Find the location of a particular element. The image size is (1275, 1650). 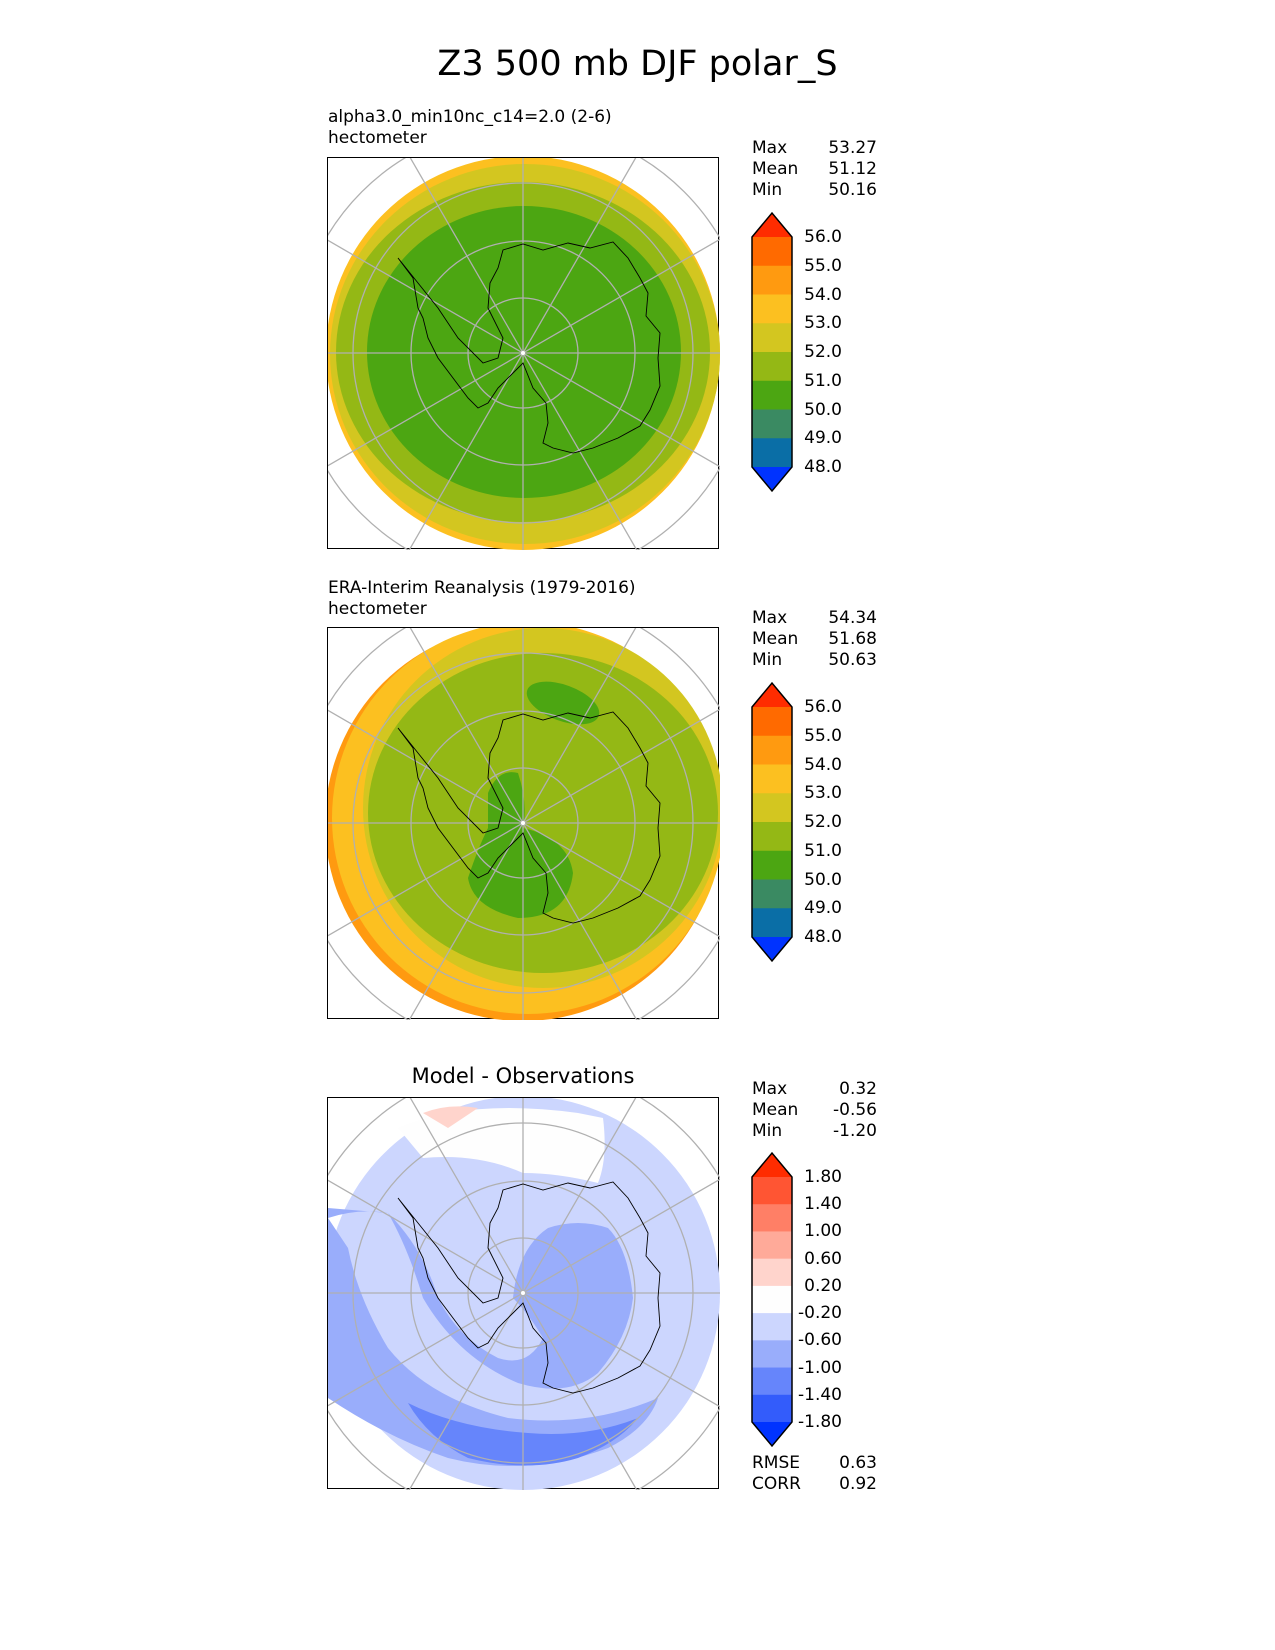

colorbar-tick-label: 1.80 is located at coordinates (823, 1177).